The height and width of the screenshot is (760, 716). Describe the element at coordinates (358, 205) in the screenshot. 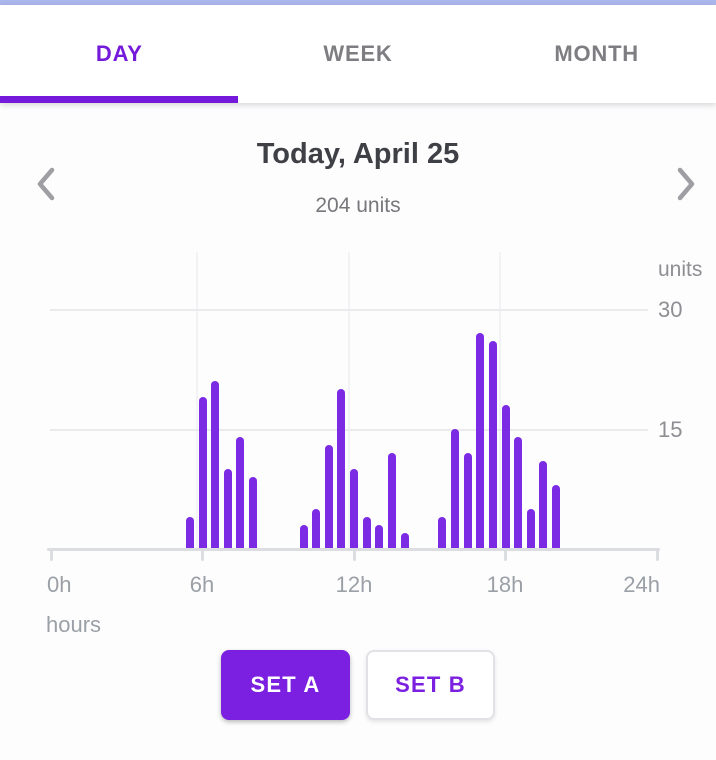

I see `total-units-label: 204 units` at that location.